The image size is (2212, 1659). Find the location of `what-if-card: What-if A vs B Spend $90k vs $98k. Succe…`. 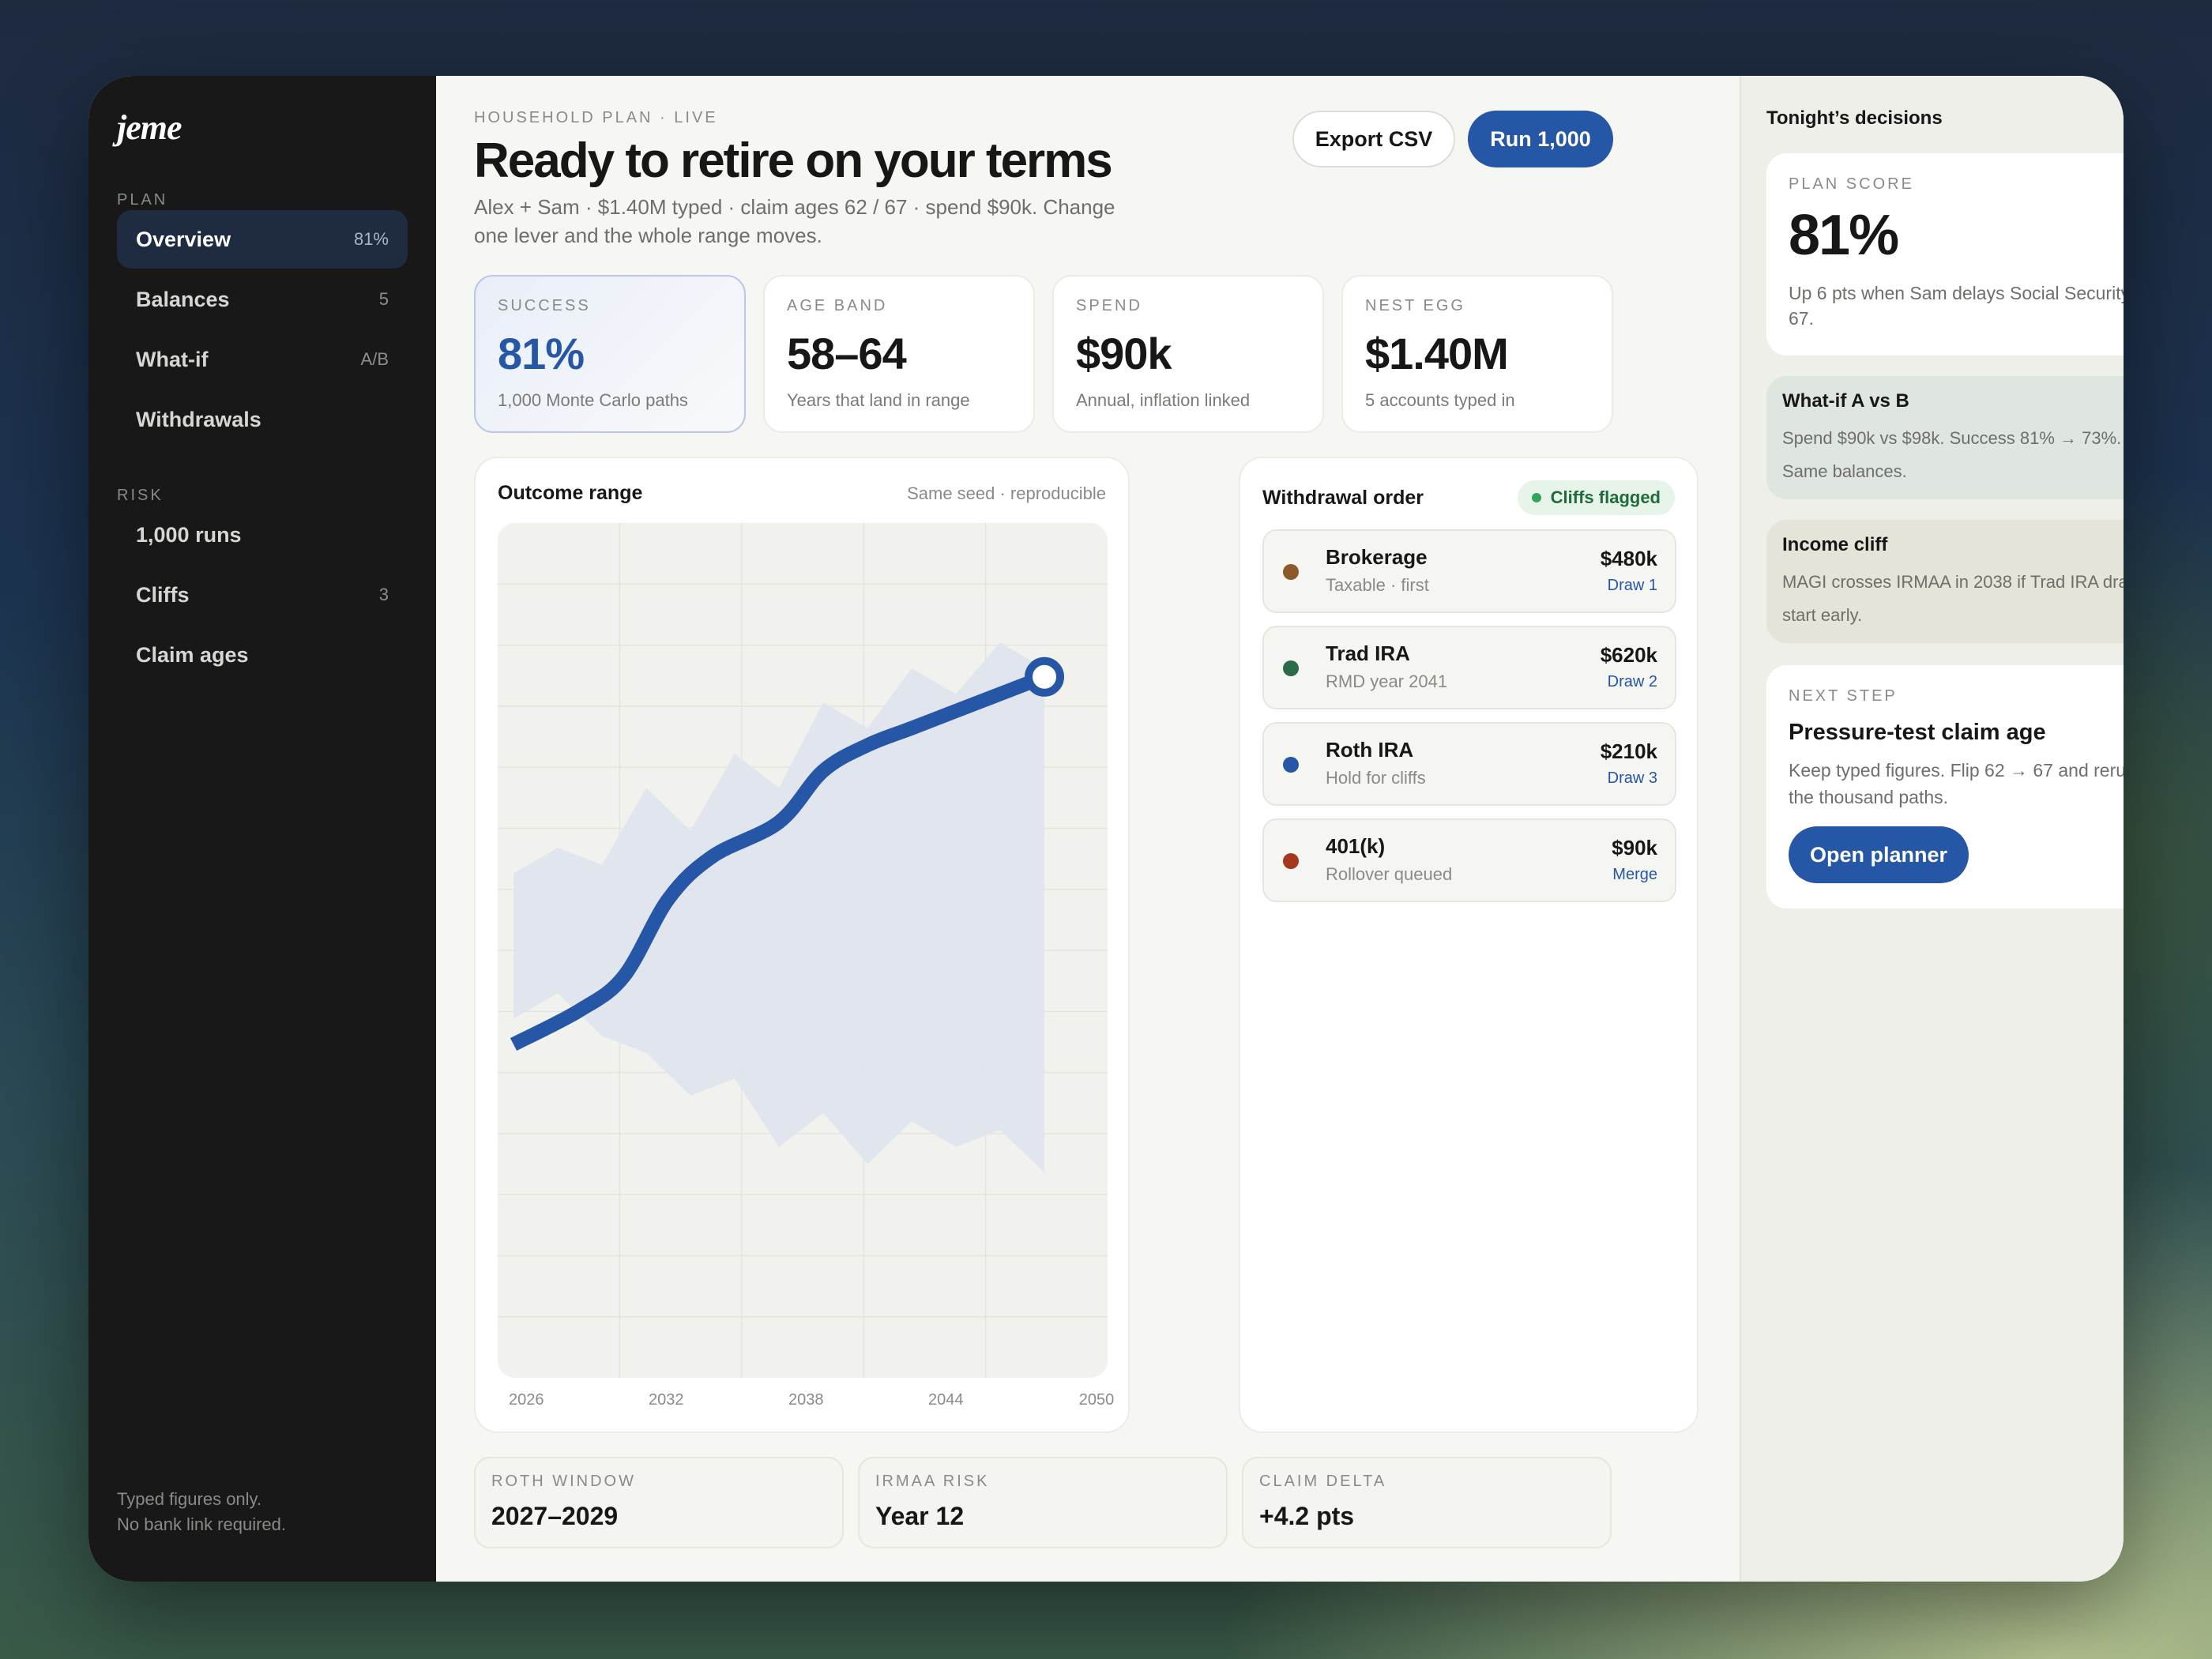

what-if-card: What-if A vs B Spend $90k vs $98k. Succe… is located at coordinates (1945, 438).